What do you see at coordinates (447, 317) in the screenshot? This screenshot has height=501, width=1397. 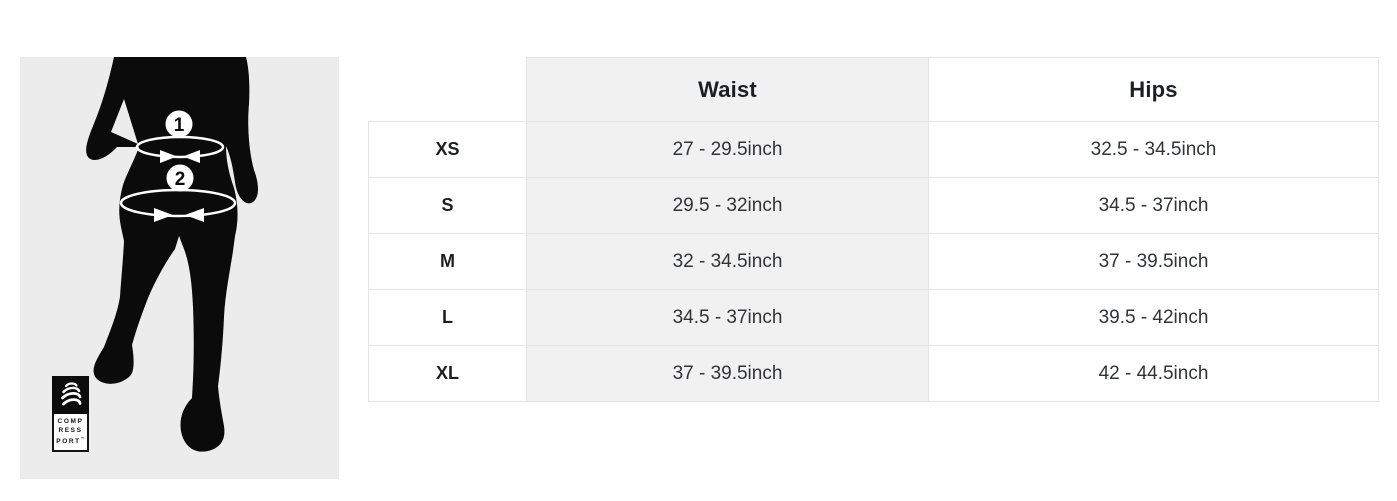 I see `size-label-l: L` at bounding box center [447, 317].